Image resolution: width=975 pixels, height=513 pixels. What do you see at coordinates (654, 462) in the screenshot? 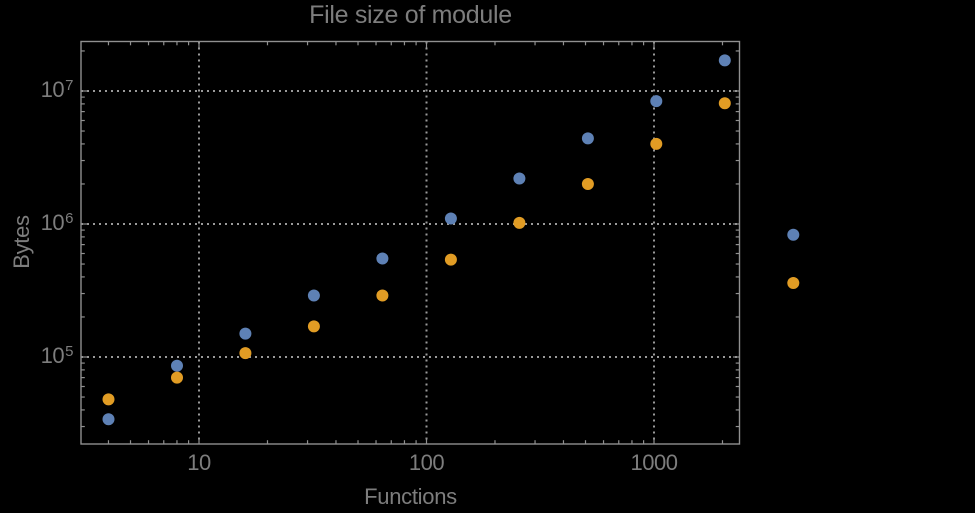
I see `x-tick-label-1000: 1000` at bounding box center [654, 462].